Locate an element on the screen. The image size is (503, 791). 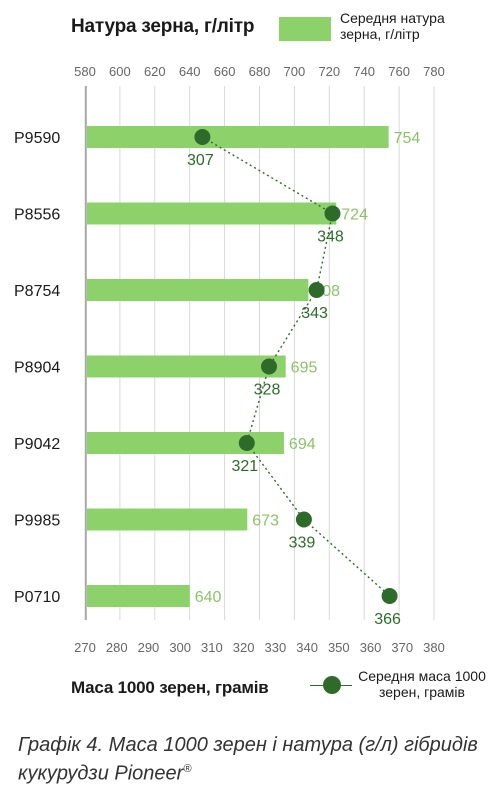
mass-value-label: 343 is located at coordinates (314, 313).